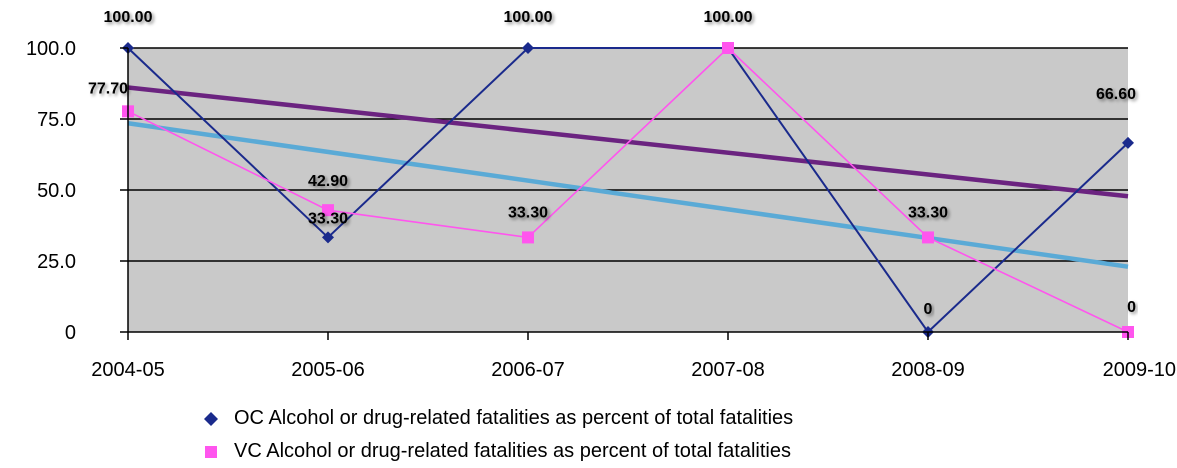 The height and width of the screenshot is (468, 1177). Describe the element at coordinates (1131, 307) in the screenshot. I see `data-label-vc: 0` at that location.